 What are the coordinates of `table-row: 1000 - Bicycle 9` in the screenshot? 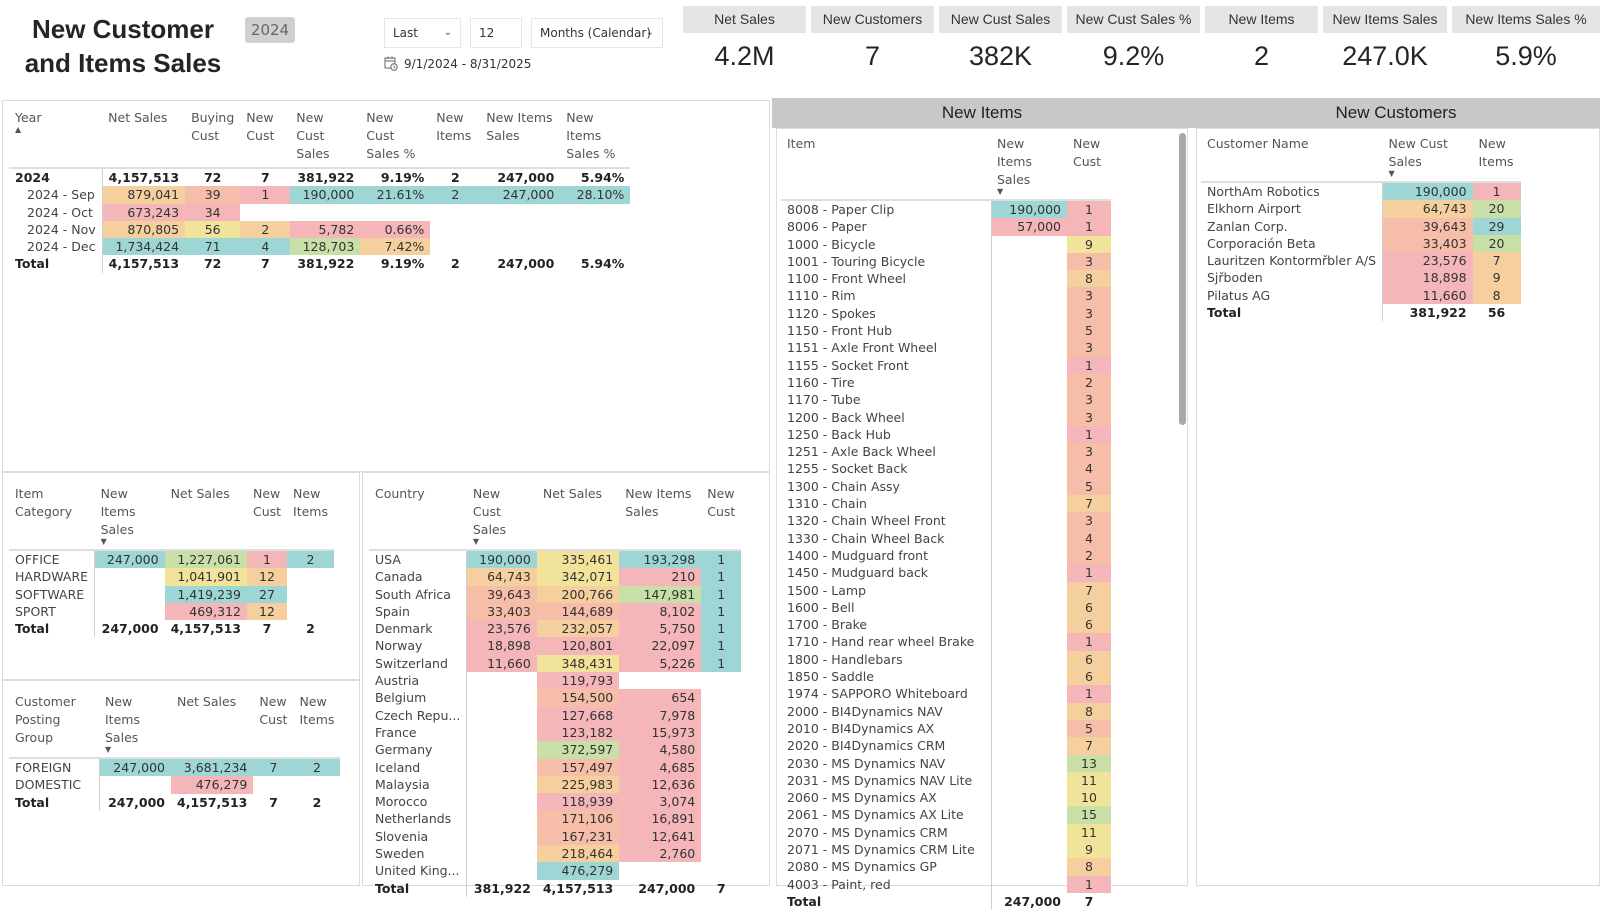 It's located at (946, 244).